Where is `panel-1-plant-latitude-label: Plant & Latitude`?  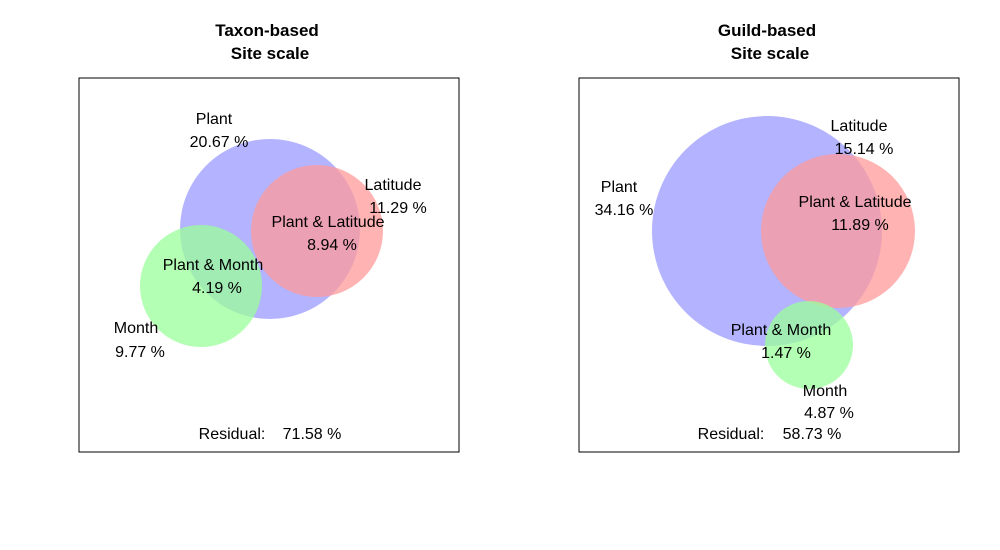 panel-1-plant-latitude-label: Plant & Latitude is located at coordinates (328, 222).